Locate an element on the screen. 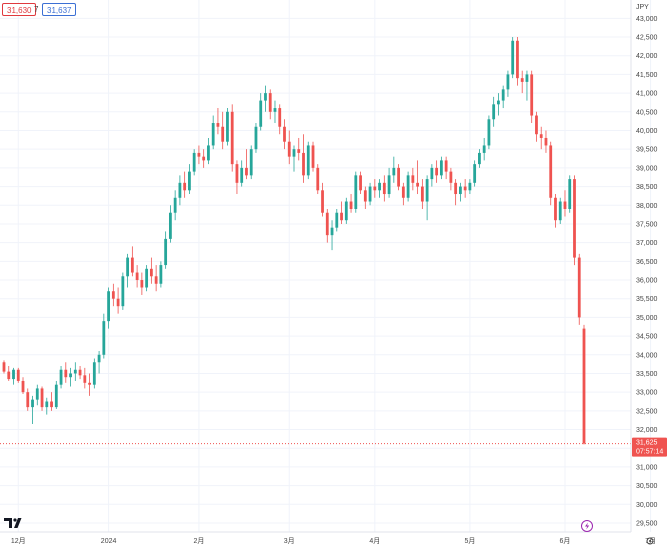  lightning-icon is located at coordinates (587, 526).